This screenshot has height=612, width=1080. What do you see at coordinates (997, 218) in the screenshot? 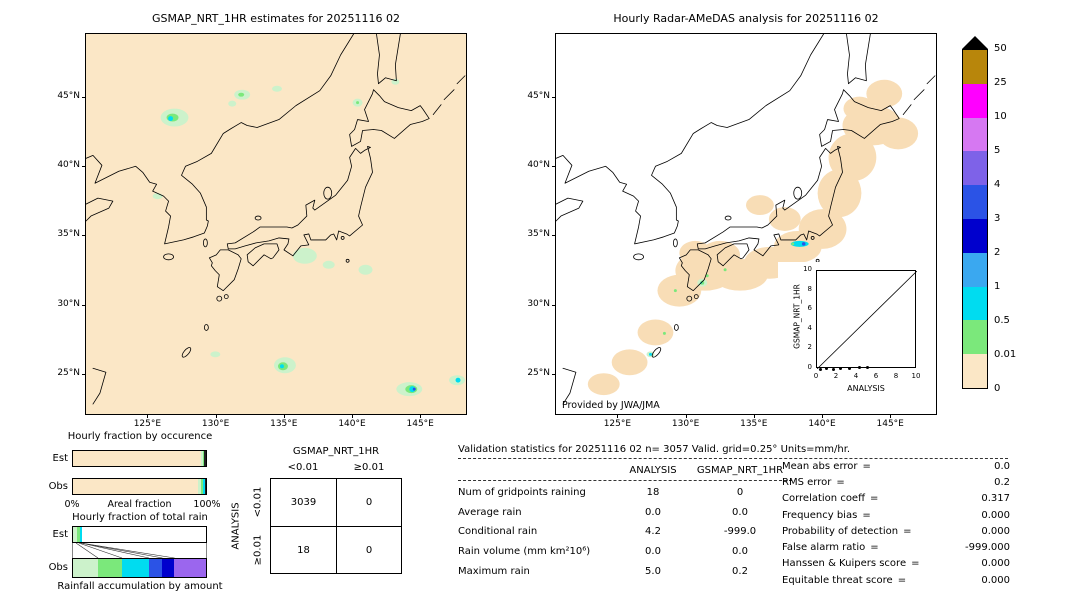
I see `colorbar-tick-label: 3` at bounding box center [997, 218].